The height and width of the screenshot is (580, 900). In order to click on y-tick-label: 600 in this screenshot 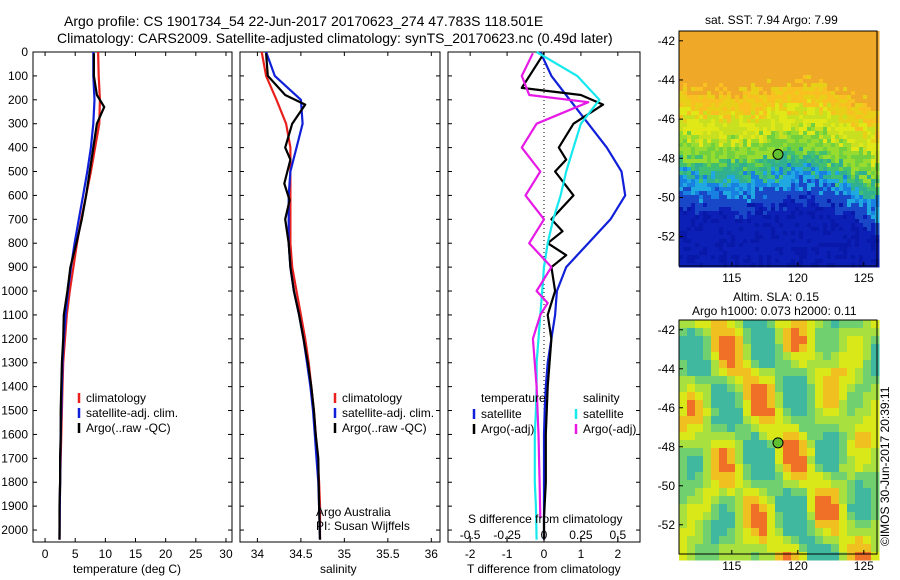, I will do `click(18, 195)`.